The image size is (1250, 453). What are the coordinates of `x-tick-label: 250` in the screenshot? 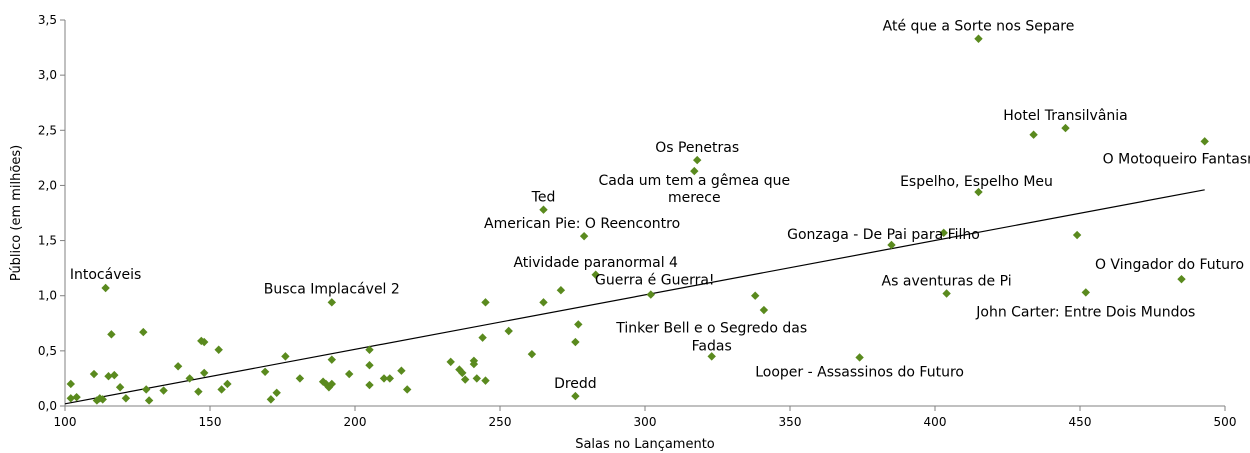 It's located at (500, 422).